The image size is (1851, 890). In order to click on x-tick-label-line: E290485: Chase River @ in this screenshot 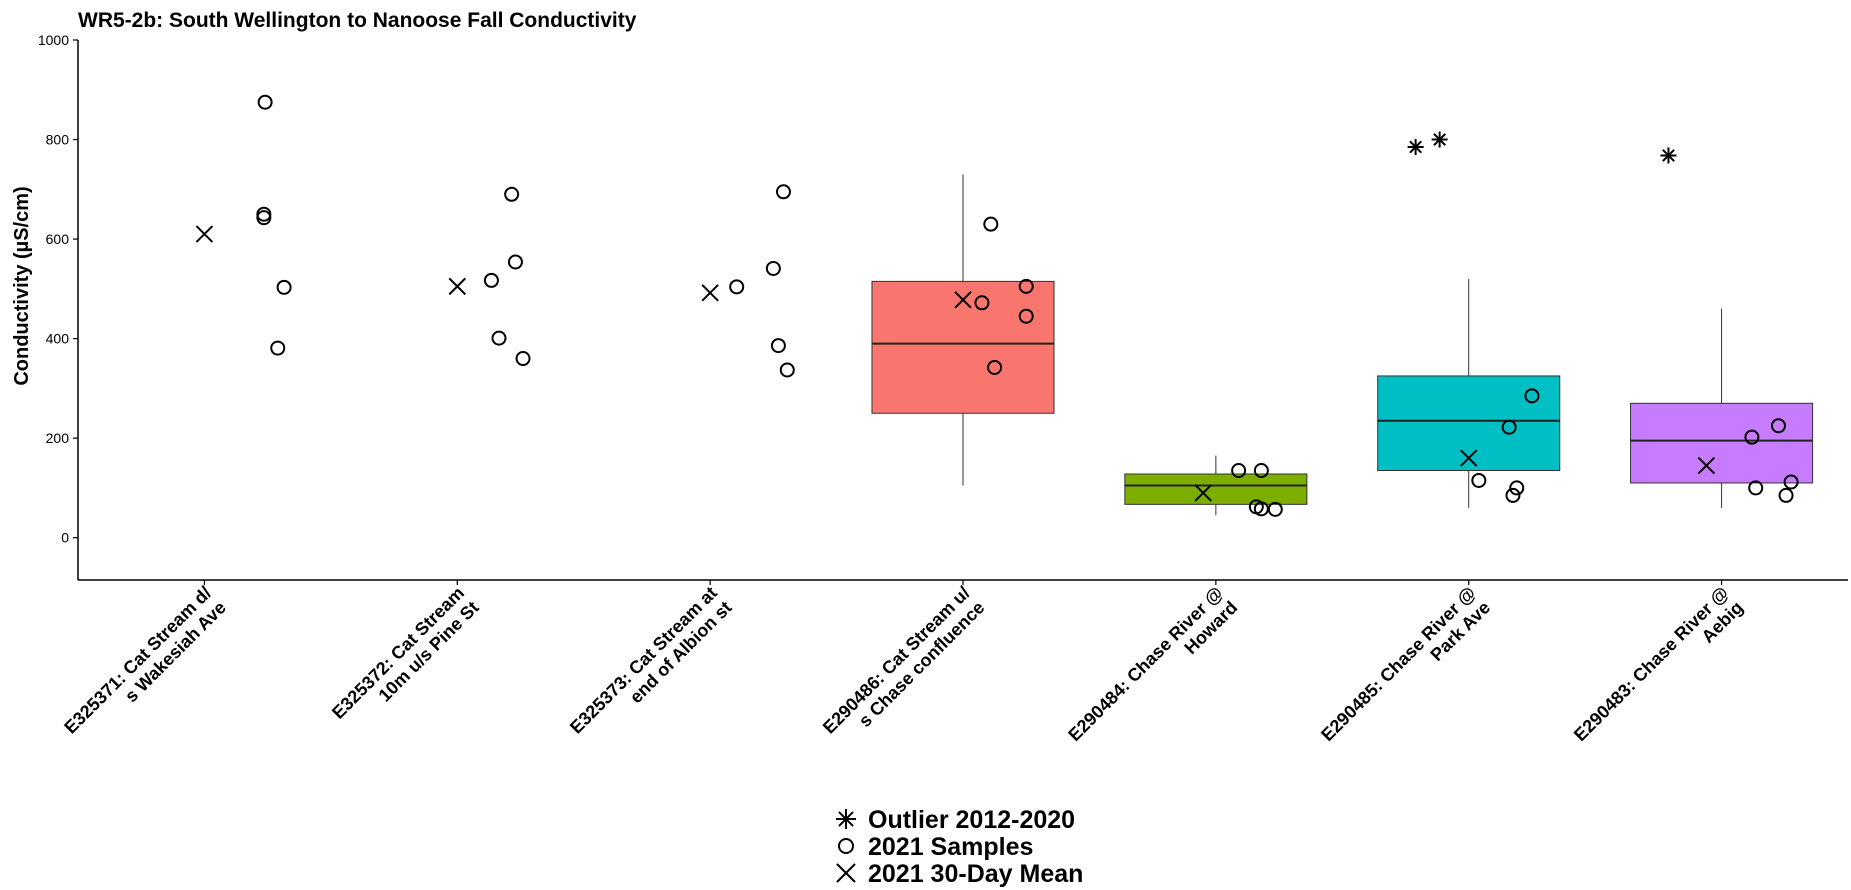, I will do `click(1398, 664)`.